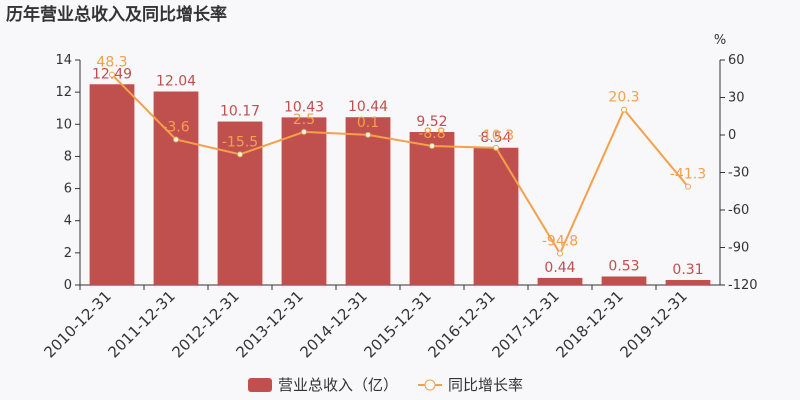 This screenshot has height=400, width=800. I want to click on y2-tick-label: -60, so click(738, 210).